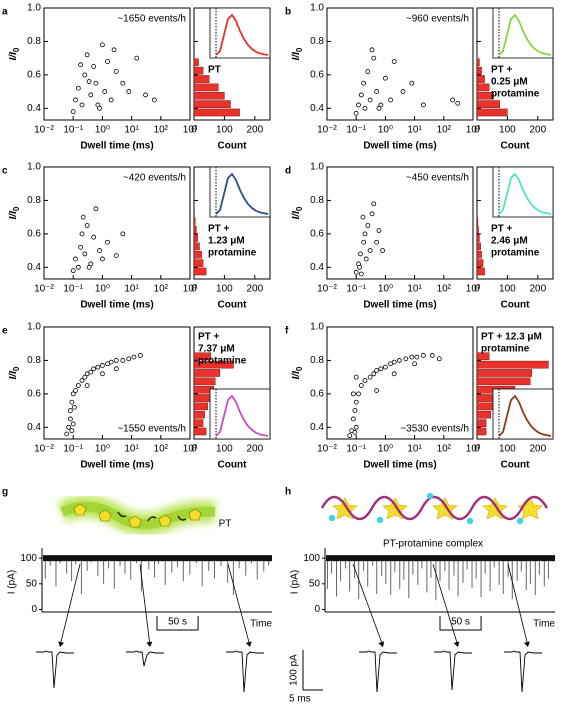 The image size is (566, 705). I want to click on legend-text: PT + 12.3 μM, so click(511, 337).